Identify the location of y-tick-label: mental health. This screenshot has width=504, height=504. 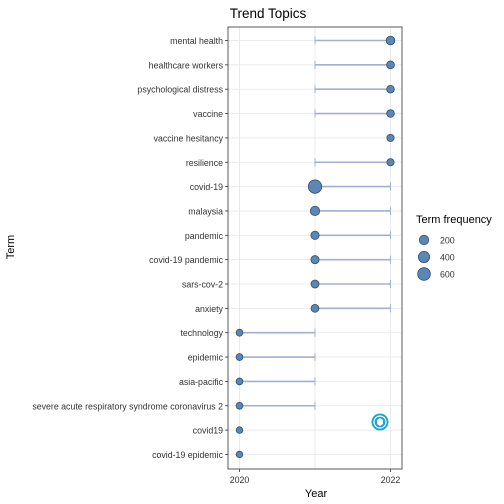
(196, 41).